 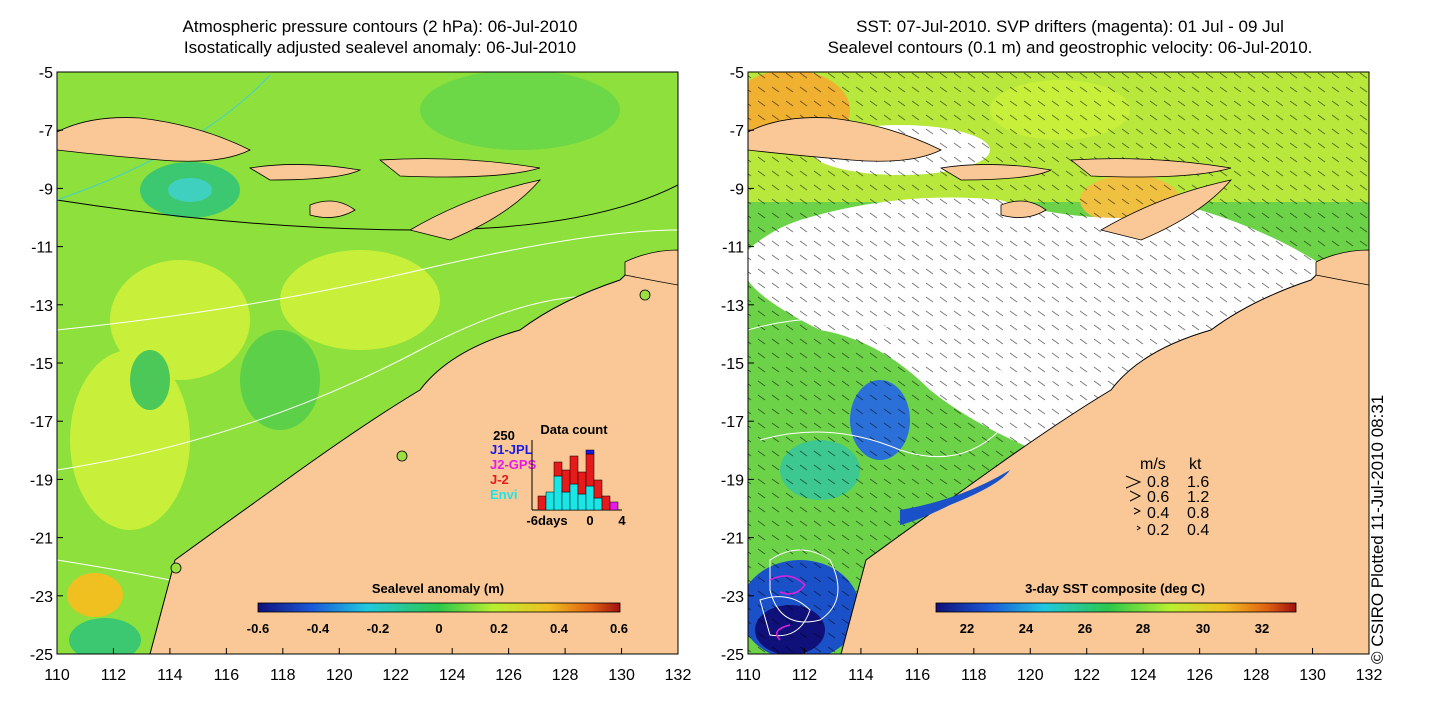 I want to click on sst-colorbar-tick: 28, so click(x=1143, y=628).